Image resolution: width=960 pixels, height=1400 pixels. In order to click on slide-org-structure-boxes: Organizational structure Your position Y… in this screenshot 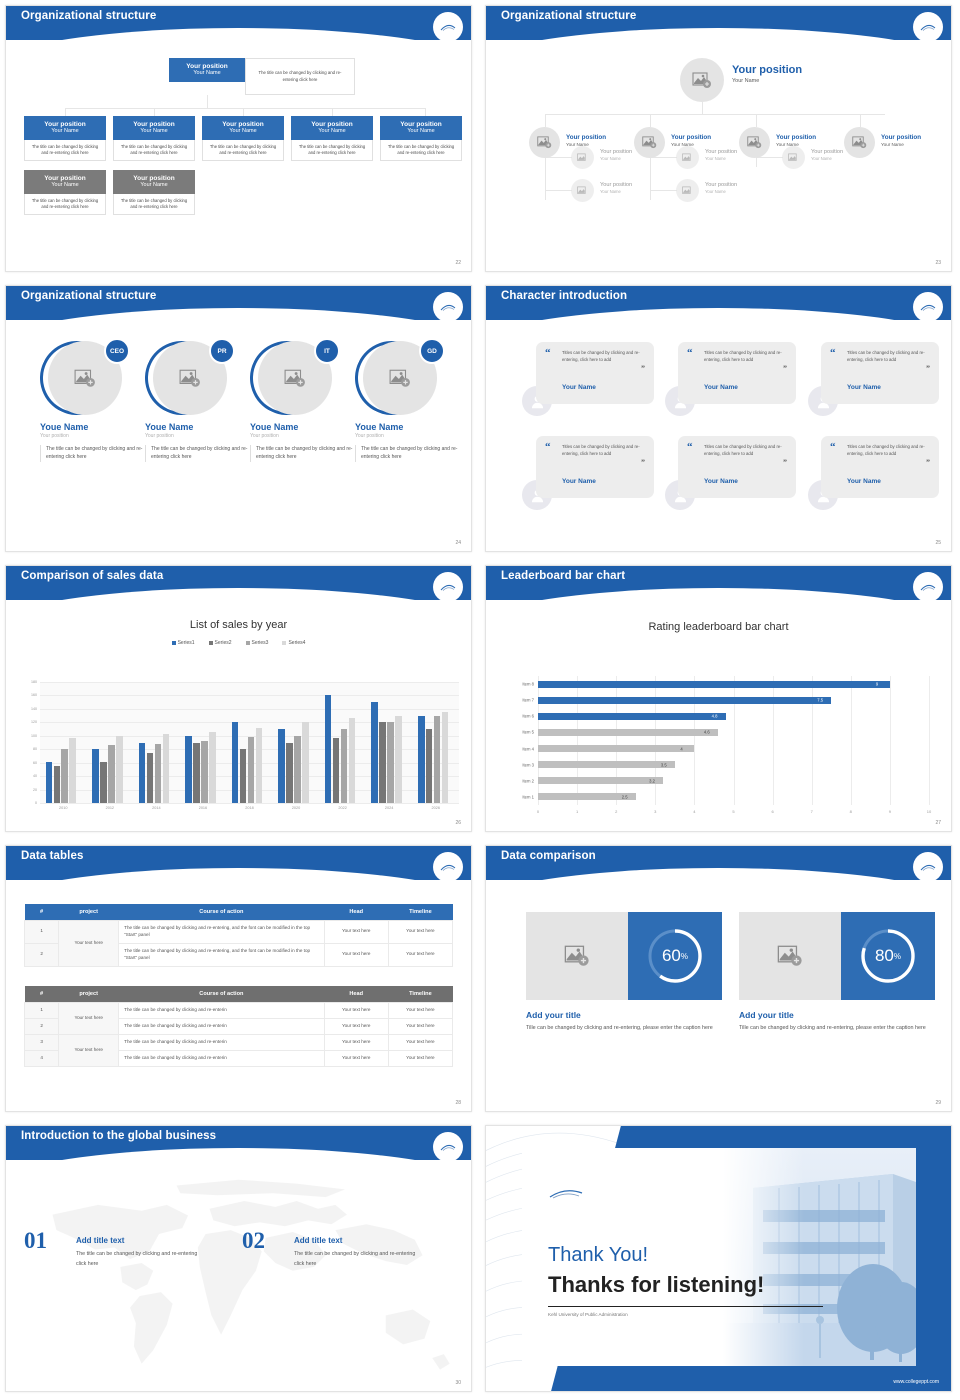, I will do `click(240, 140)`.